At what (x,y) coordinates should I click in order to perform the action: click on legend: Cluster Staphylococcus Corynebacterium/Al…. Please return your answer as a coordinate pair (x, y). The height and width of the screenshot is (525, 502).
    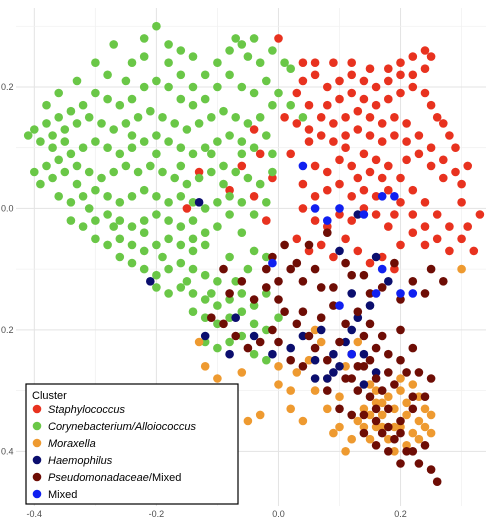
    Looking at the image, I should click on (132, 444).